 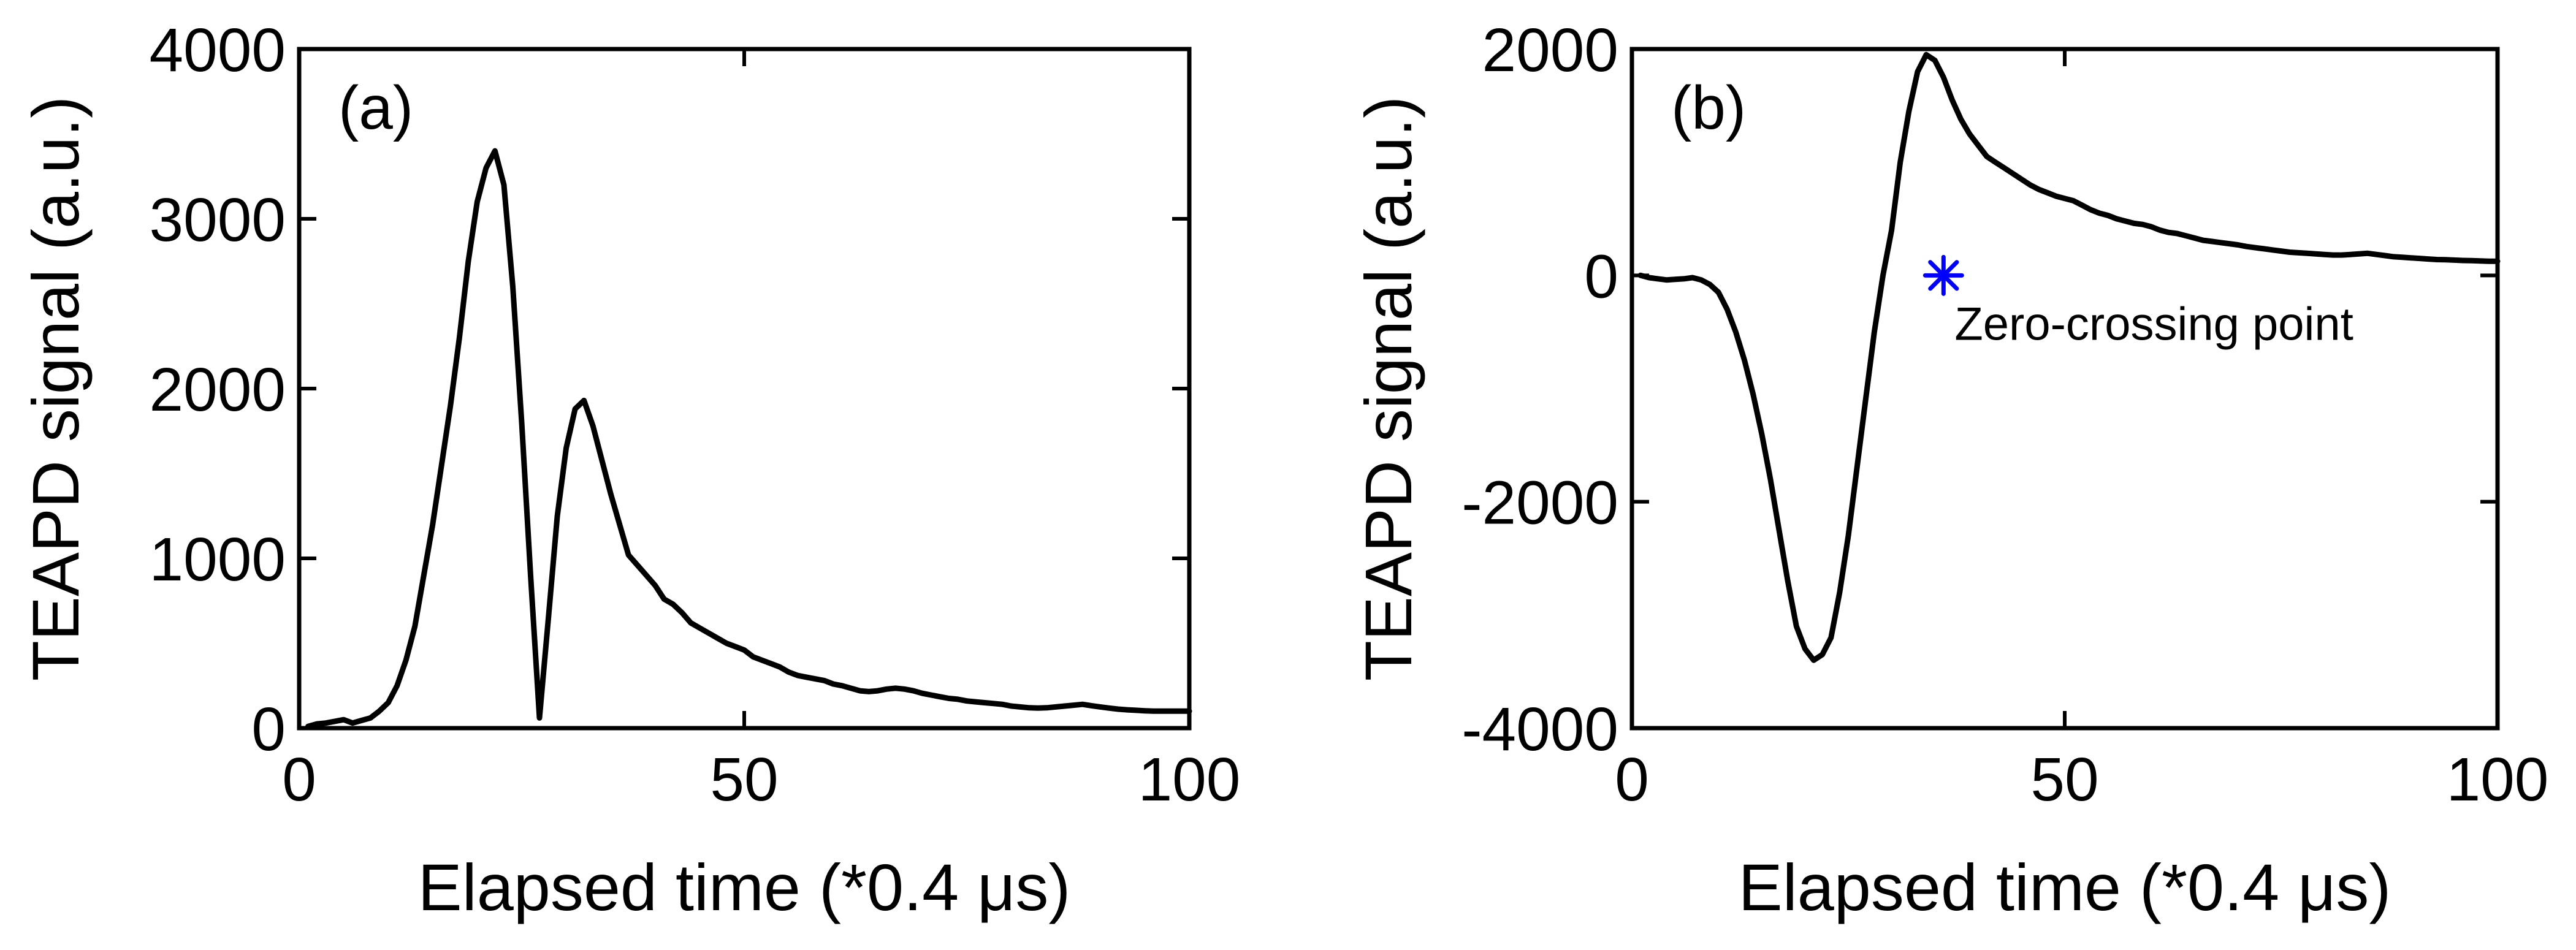 What do you see at coordinates (1539, 729) in the screenshot?
I see `panel-b-y-tick-label: -4000` at bounding box center [1539, 729].